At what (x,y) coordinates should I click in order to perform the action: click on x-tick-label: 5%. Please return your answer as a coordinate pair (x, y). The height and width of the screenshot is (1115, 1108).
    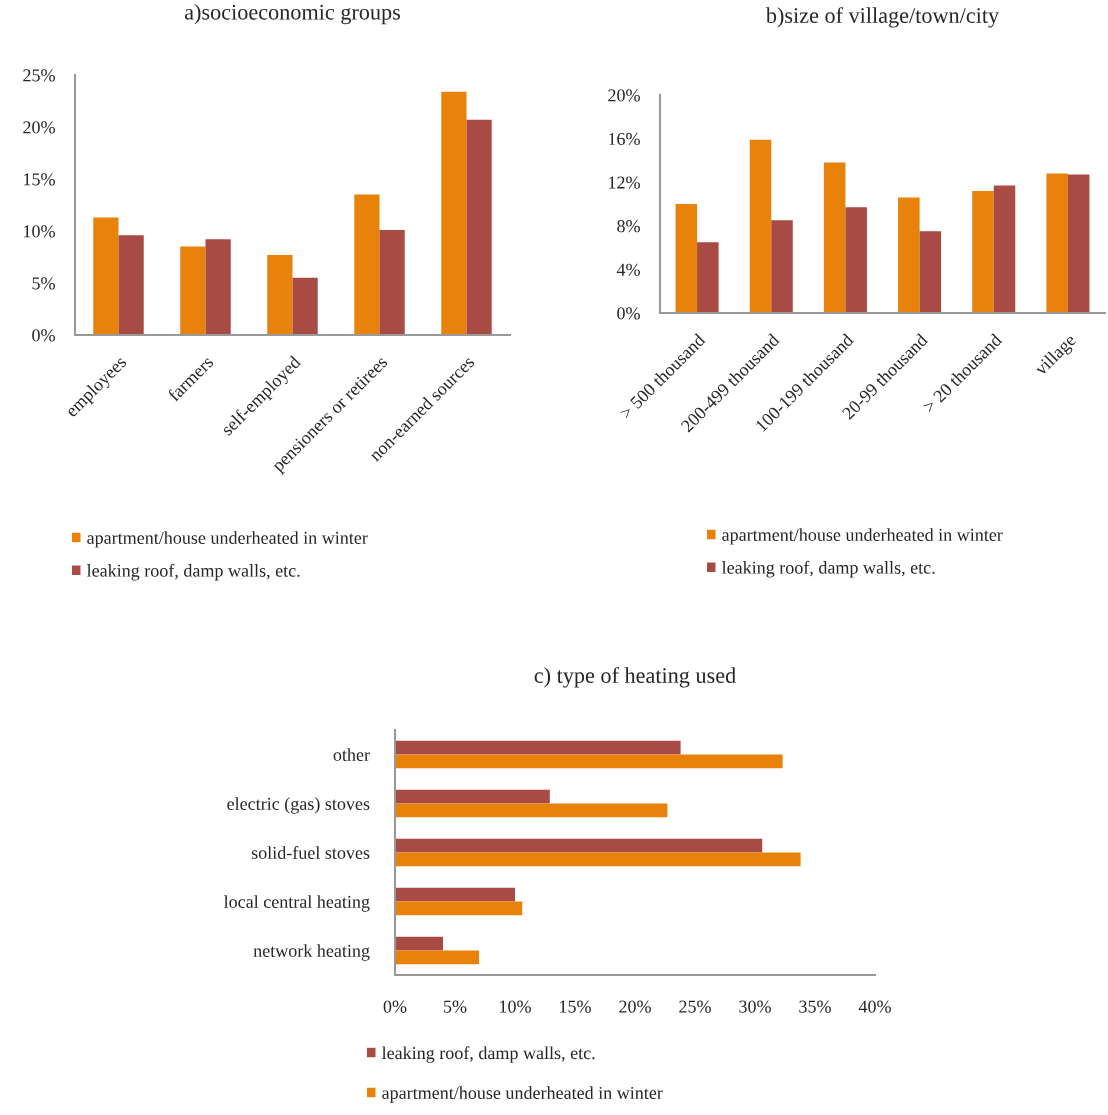
    Looking at the image, I should click on (455, 1006).